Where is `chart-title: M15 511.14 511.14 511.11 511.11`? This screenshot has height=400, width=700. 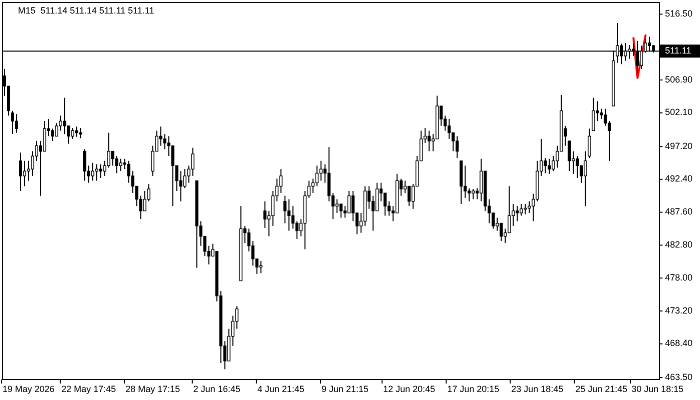
chart-title: M15 511.14 511.14 511.11 511.11 is located at coordinates (86, 10).